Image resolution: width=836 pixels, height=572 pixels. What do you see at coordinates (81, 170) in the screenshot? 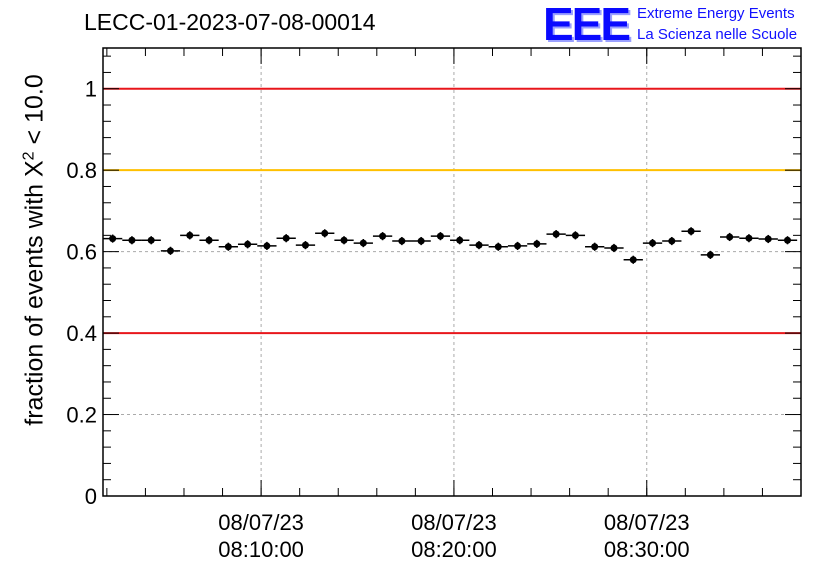
I see `y-tick-label: 0.8` at bounding box center [81, 170].